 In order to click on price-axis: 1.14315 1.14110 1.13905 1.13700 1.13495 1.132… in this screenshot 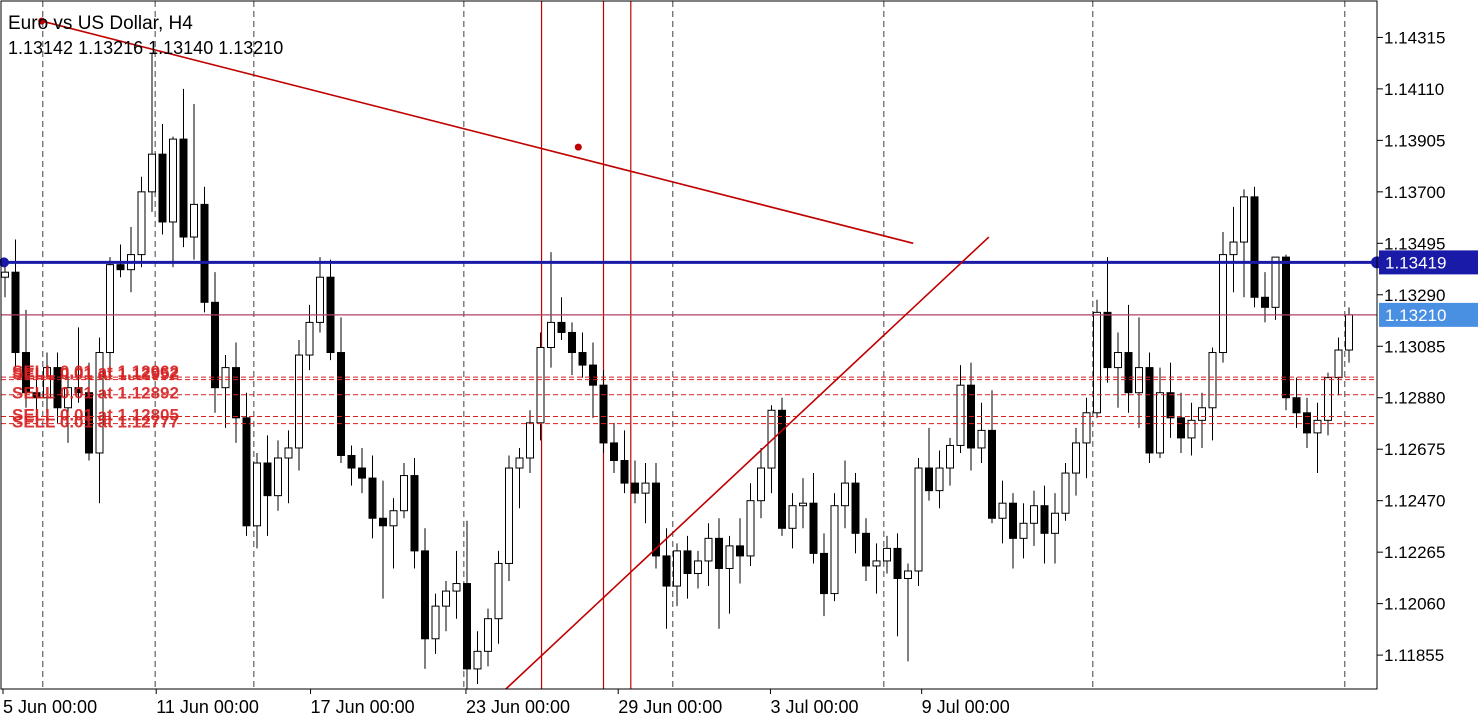, I will do `click(1411, 346)`.